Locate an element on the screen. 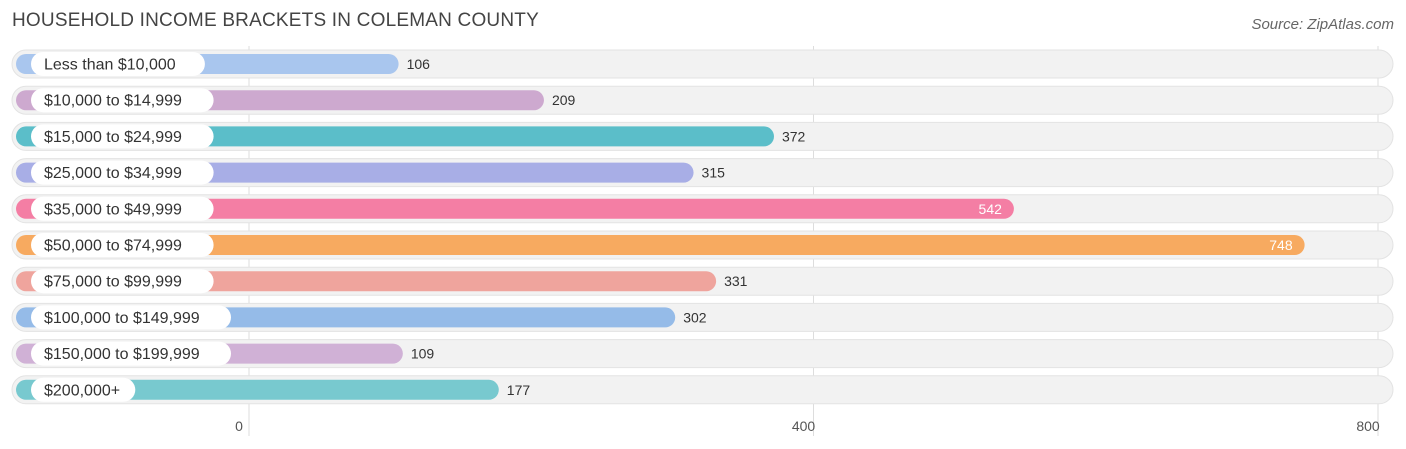  value-label: 302 is located at coordinates (695, 317).